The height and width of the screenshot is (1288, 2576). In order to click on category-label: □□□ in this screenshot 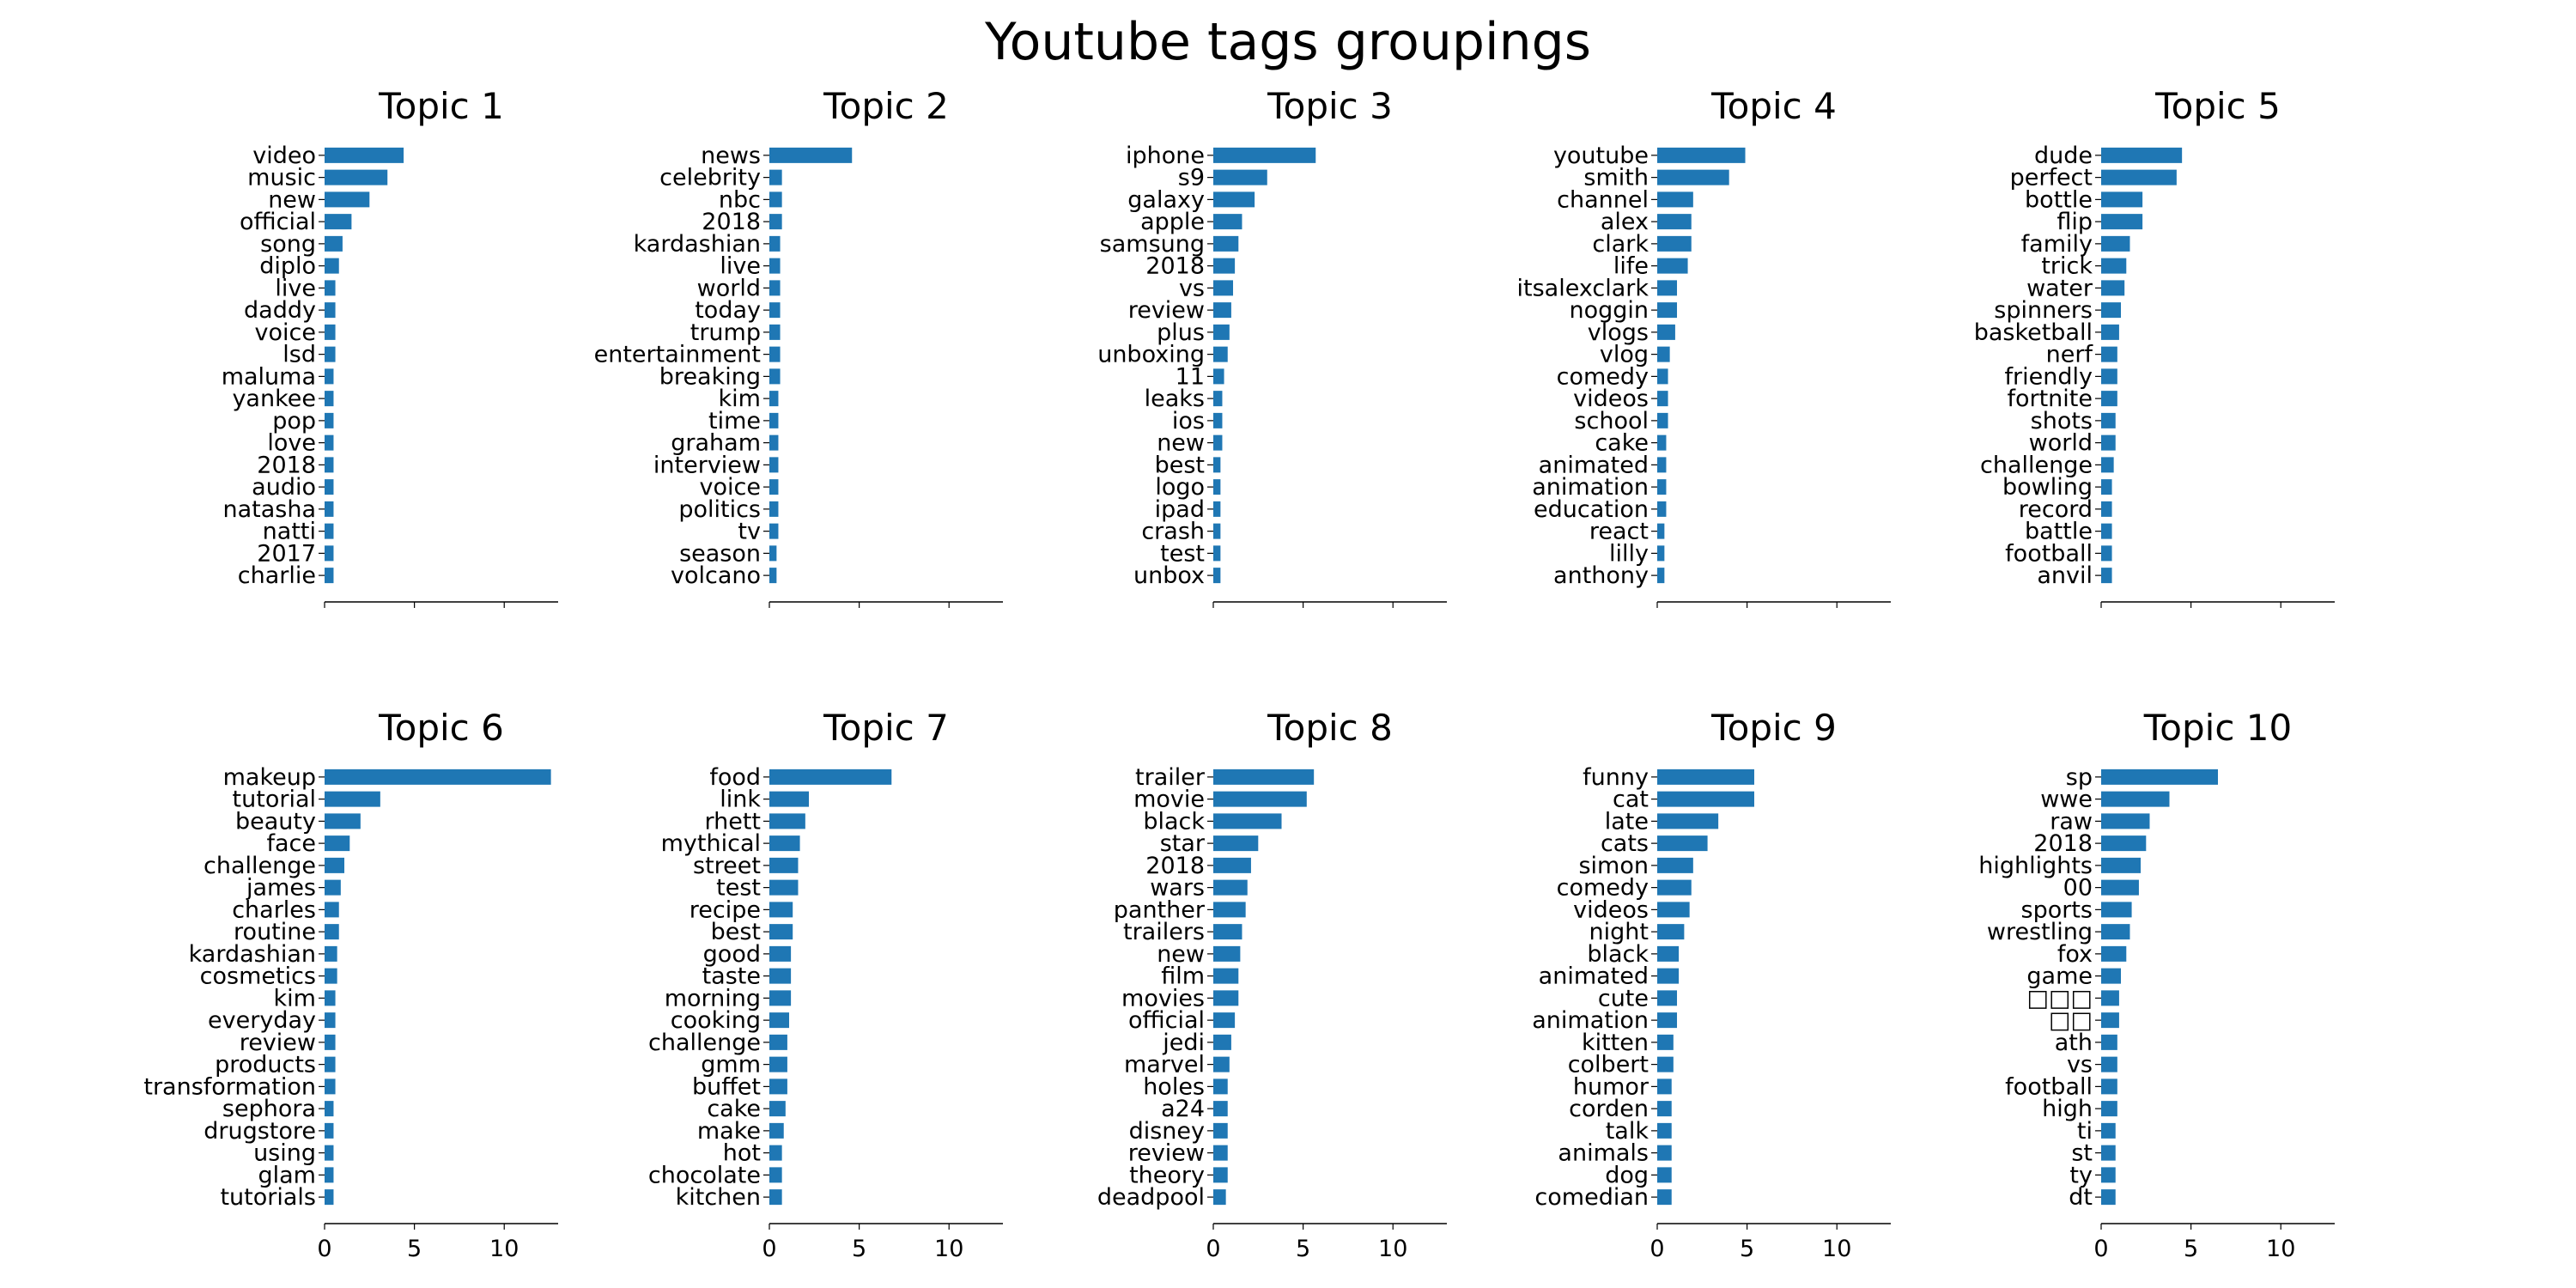, I will do `click(2060, 998)`.